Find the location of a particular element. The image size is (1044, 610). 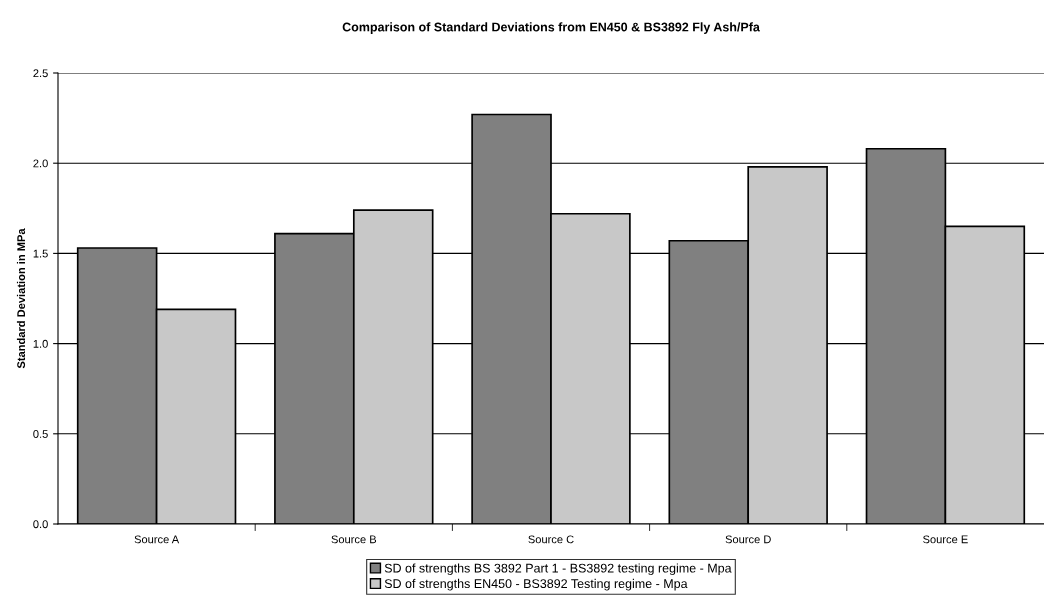

y-tick-label: 0.0 is located at coordinates (40, 524).